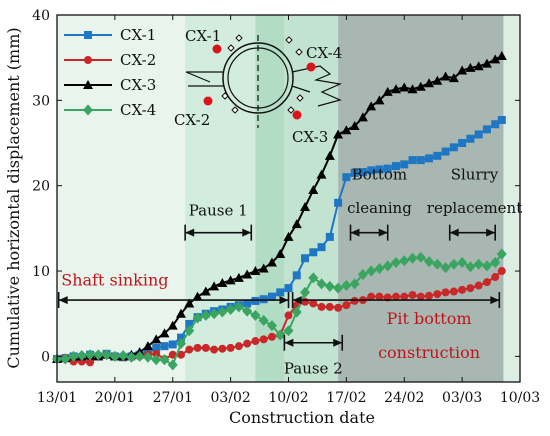 The image size is (550, 436). I want to click on legend-label-cx-1: CX-1, so click(138, 35).